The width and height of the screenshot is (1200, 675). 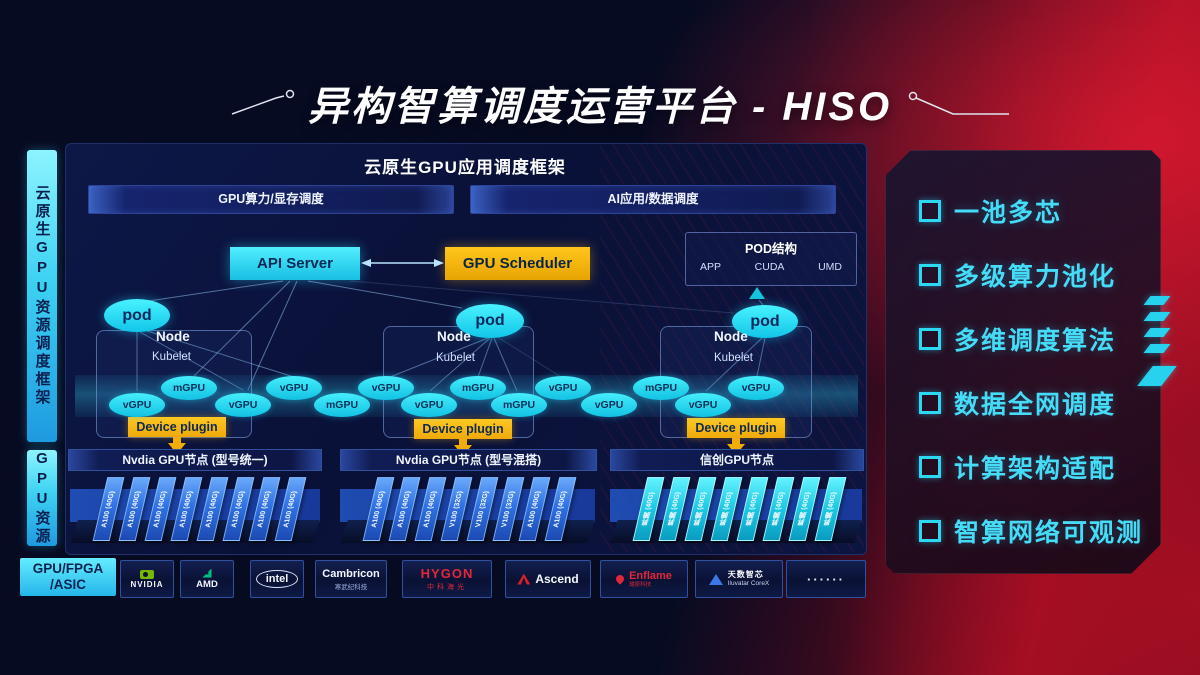 I want to click on vendor-name: Cambricon, so click(x=351, y=573).